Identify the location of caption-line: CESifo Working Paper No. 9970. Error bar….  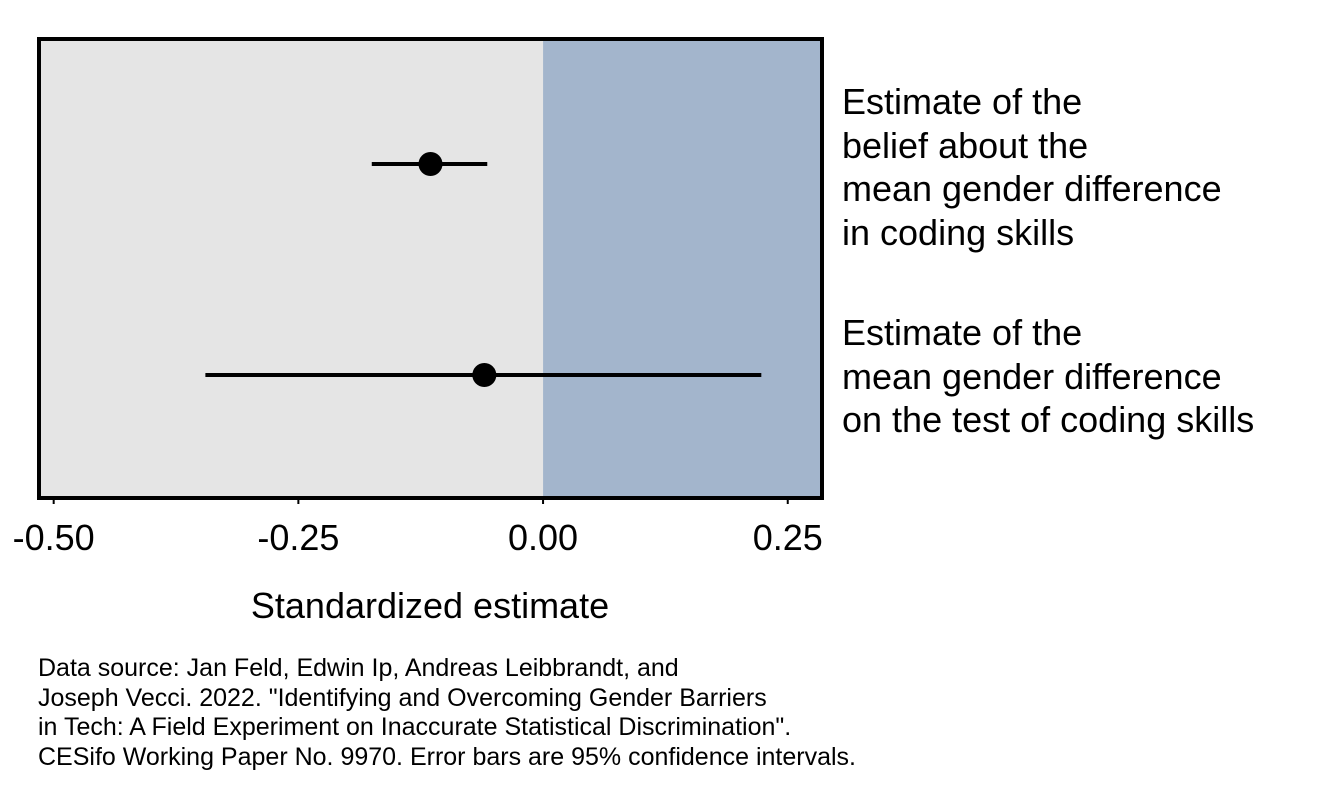
(447, 756).